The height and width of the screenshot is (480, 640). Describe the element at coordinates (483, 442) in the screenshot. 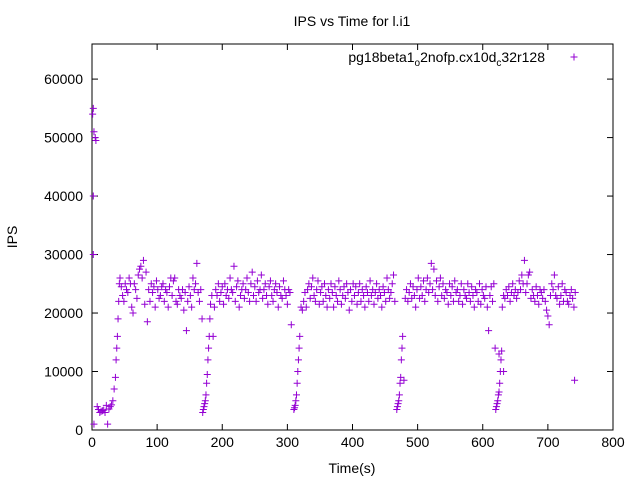

I see `x-tick-label: 600` at that location.